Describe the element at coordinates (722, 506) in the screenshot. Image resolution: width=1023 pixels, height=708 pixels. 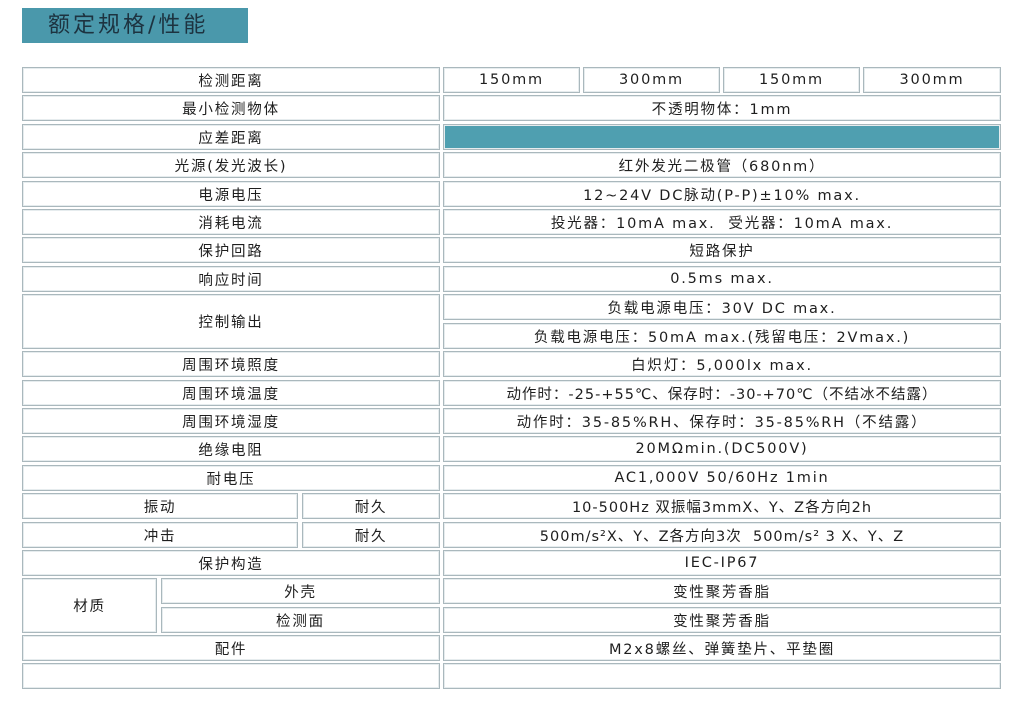
I see `value-vibration: 10-500Hz 双振幅3mmX、Y、Z各方向2h` at that location.